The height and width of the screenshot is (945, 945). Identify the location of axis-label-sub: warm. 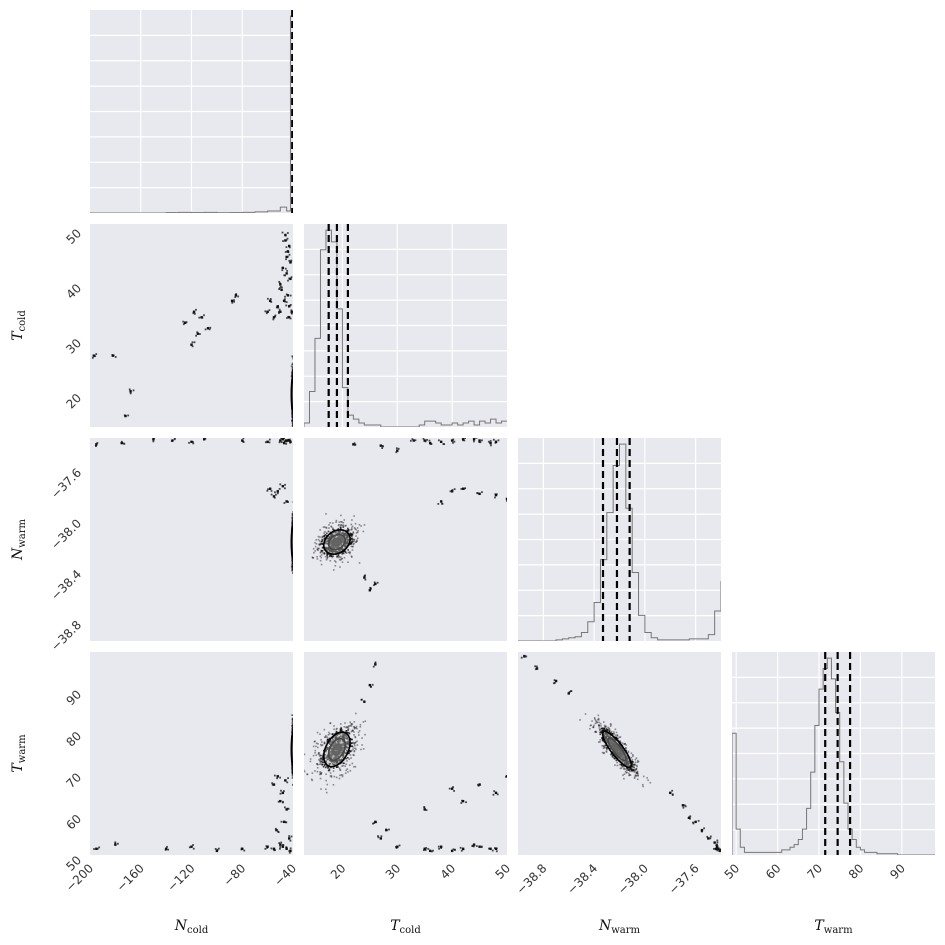
(838, 930).